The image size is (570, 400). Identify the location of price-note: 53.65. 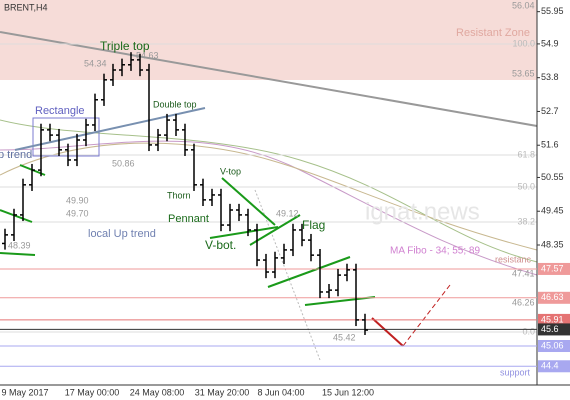
(523, 73).